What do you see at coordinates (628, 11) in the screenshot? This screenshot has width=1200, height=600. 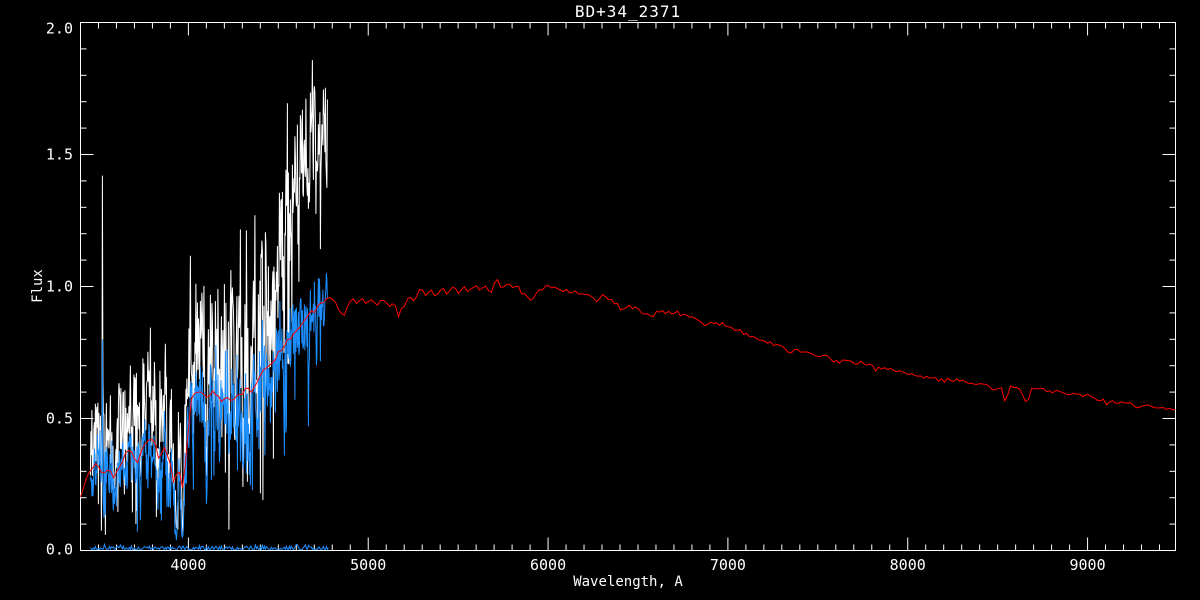 I see `plot-title: BD+34_2371` at bounding box center [628, 11].